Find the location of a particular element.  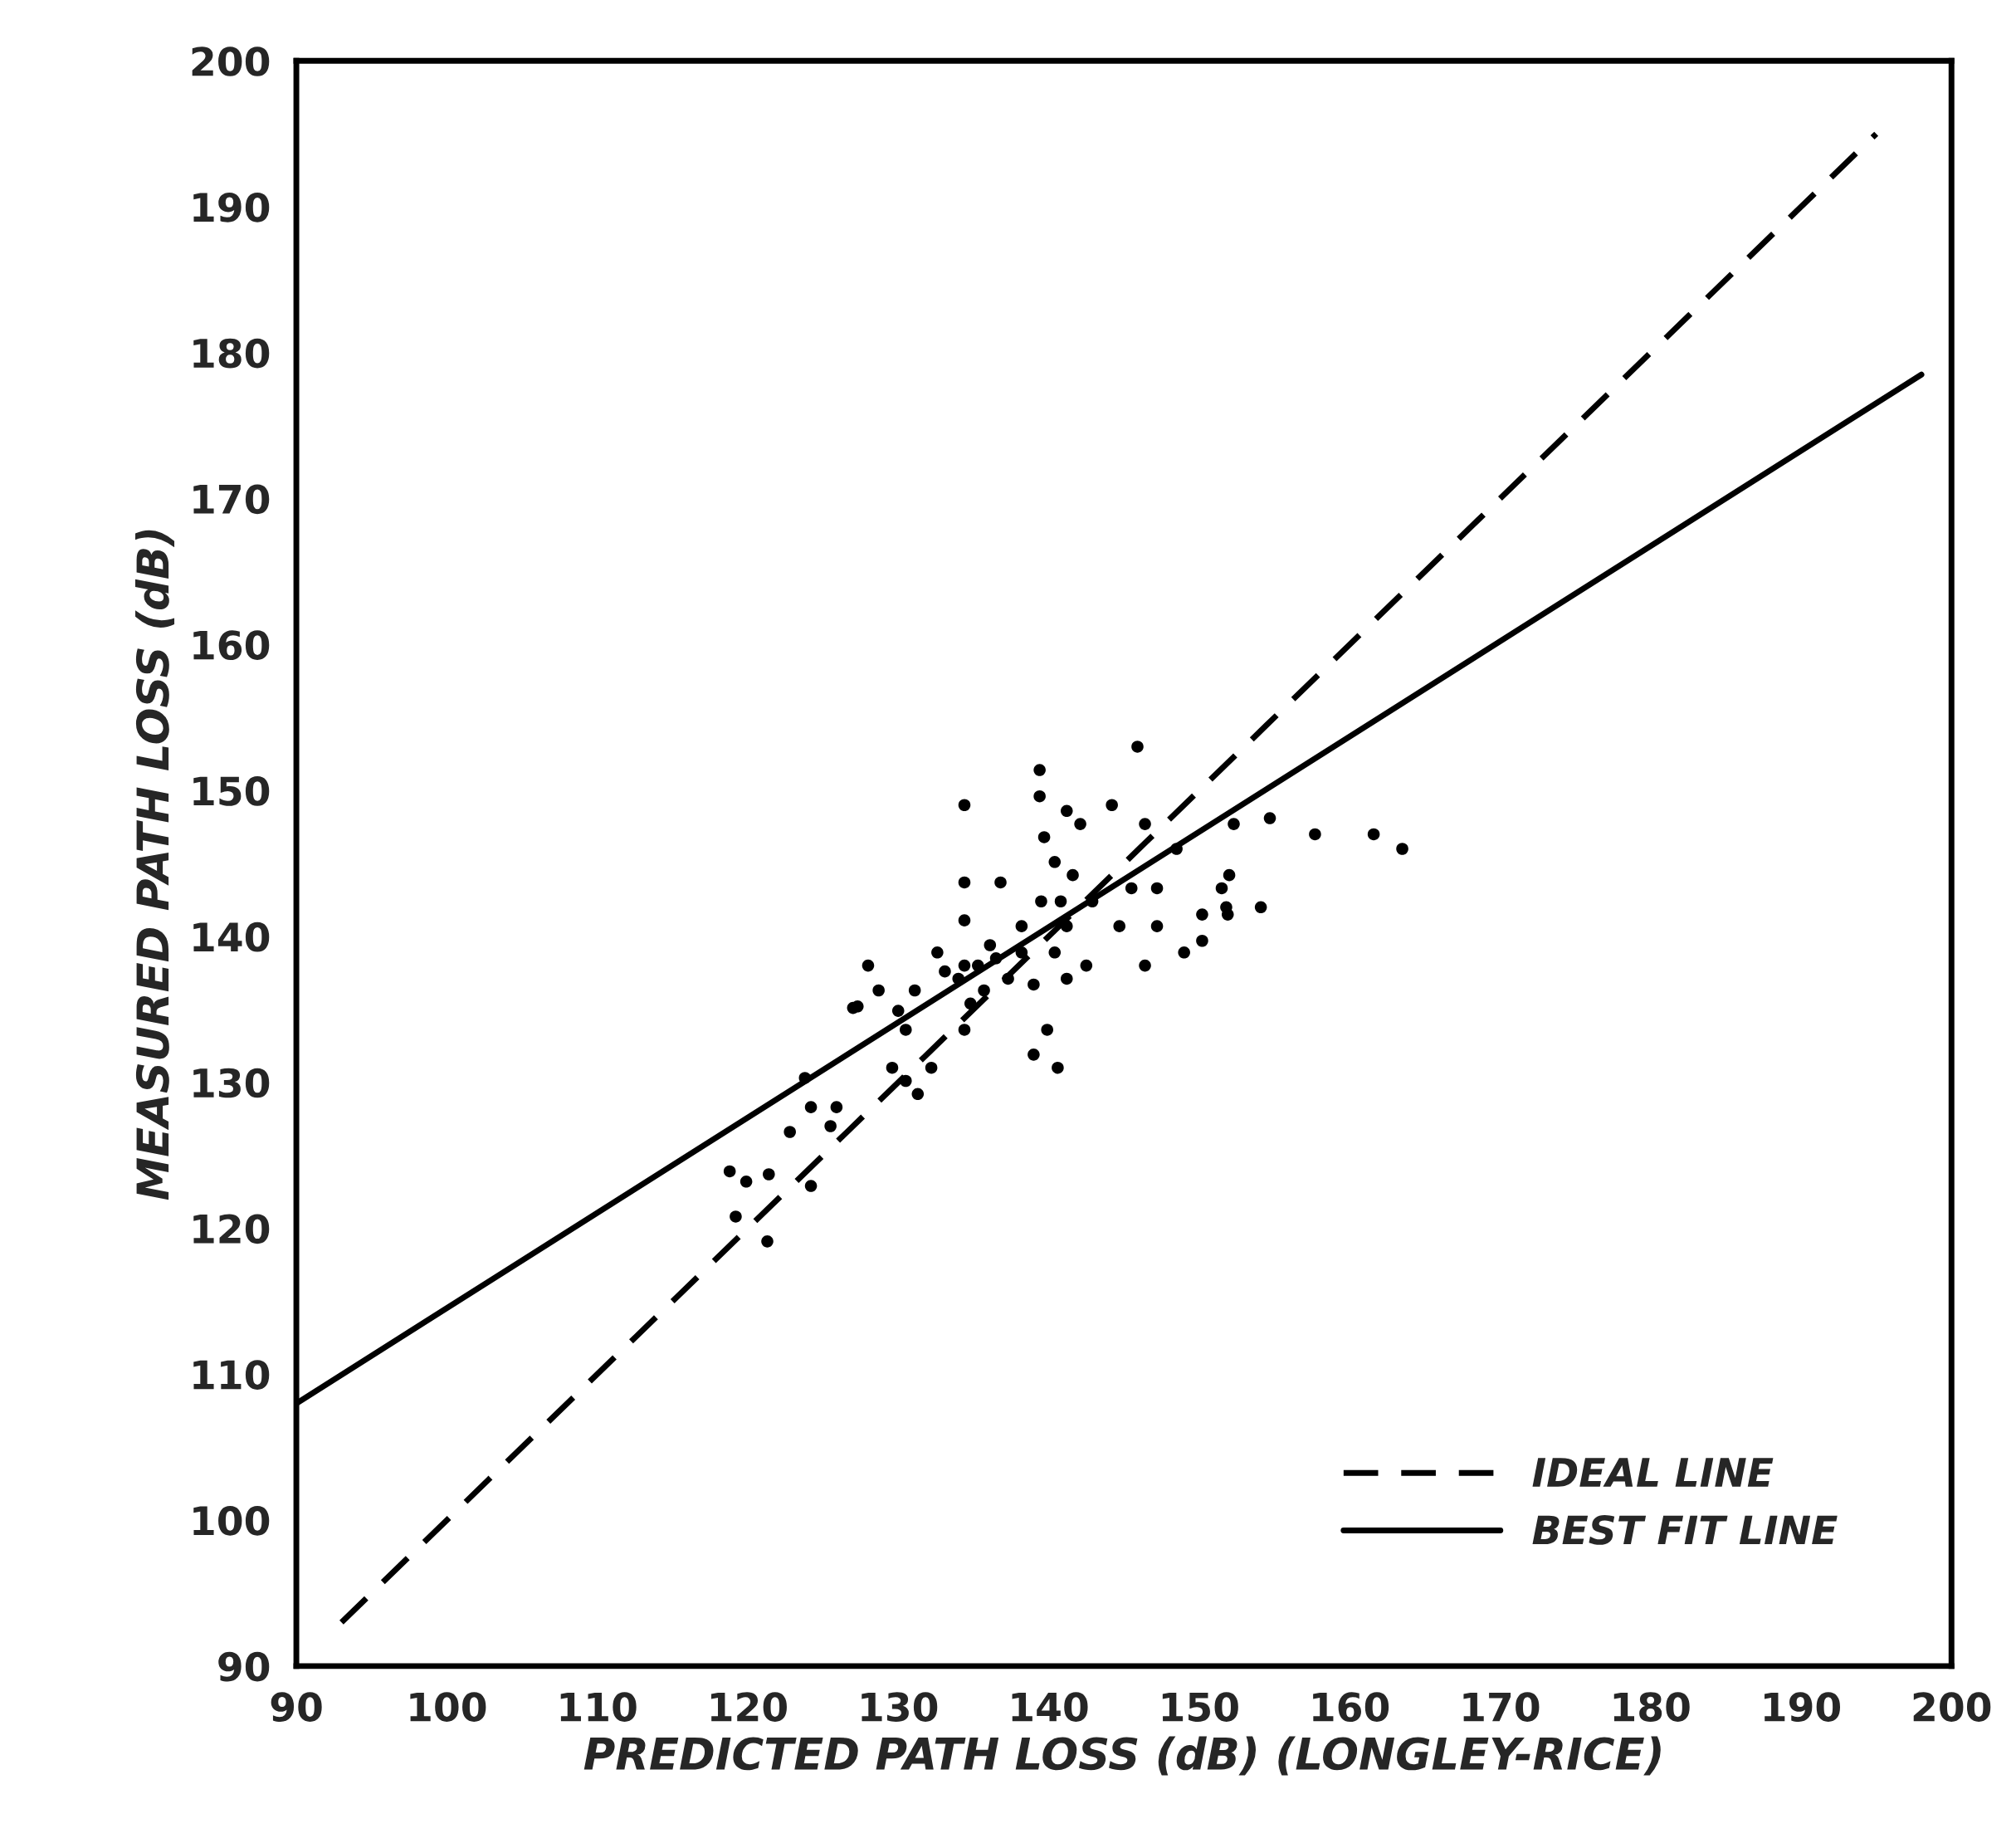

x-tick-label: 180 is located at coordinates (1651, 1707).